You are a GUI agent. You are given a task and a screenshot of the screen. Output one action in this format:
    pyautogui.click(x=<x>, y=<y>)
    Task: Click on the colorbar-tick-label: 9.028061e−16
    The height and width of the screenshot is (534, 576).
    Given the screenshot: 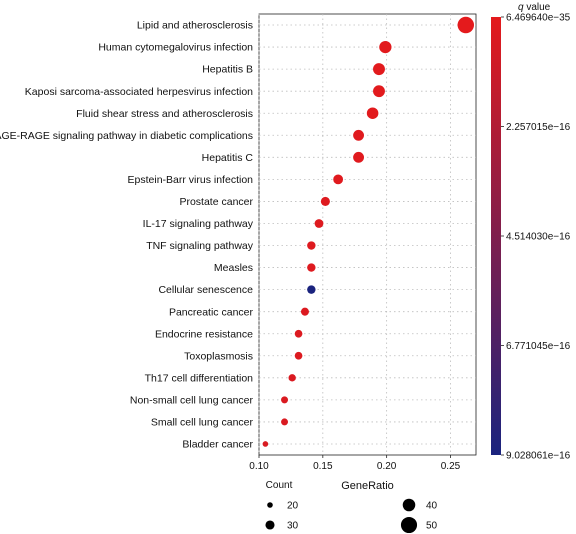 What is the action you would take?
    pyautogui.click(x=538, y=456)
    